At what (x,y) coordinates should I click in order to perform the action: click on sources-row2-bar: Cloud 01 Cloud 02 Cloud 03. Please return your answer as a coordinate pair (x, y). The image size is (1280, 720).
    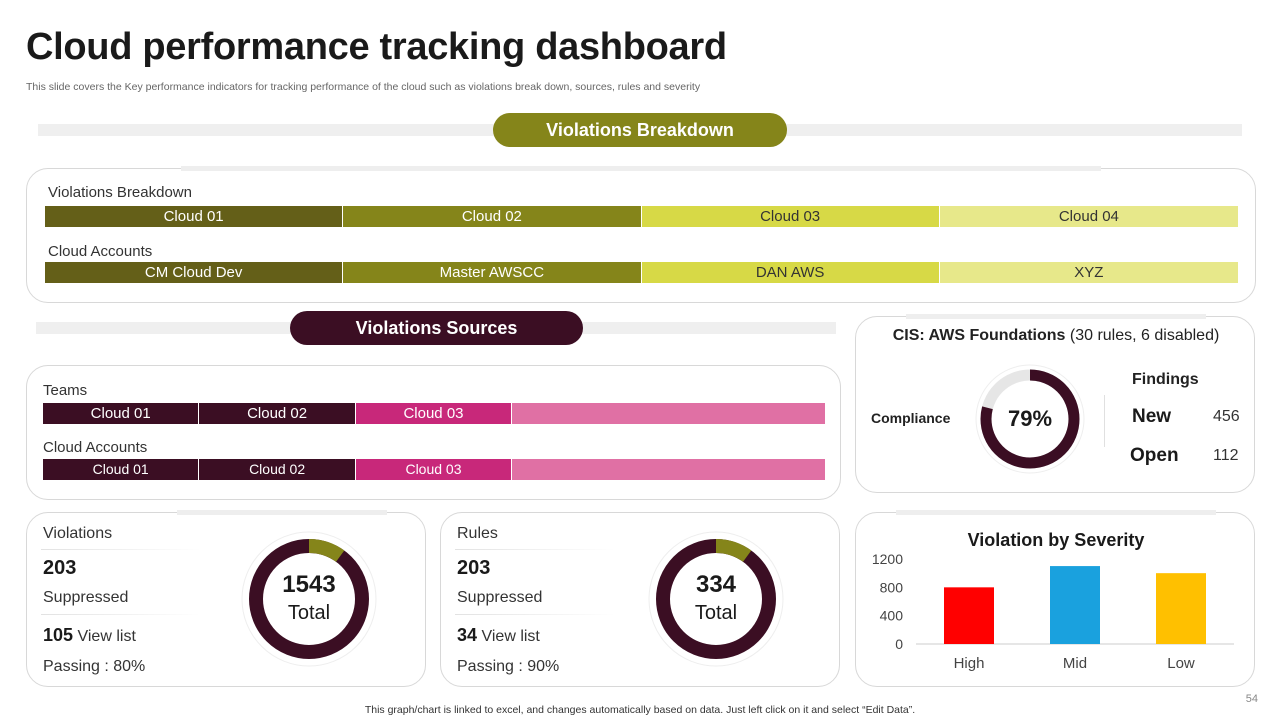
    Looking at the image, I should click on (434, 469).